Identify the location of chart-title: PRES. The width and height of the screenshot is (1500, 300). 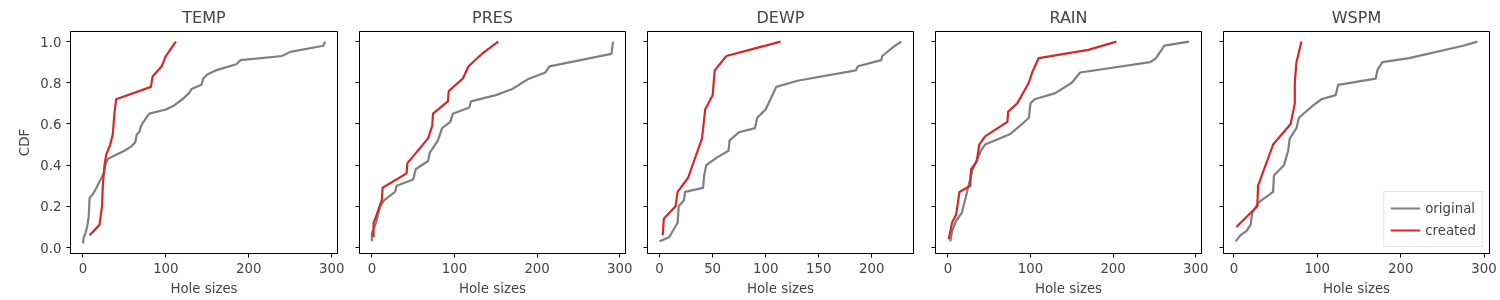
(492, 17).